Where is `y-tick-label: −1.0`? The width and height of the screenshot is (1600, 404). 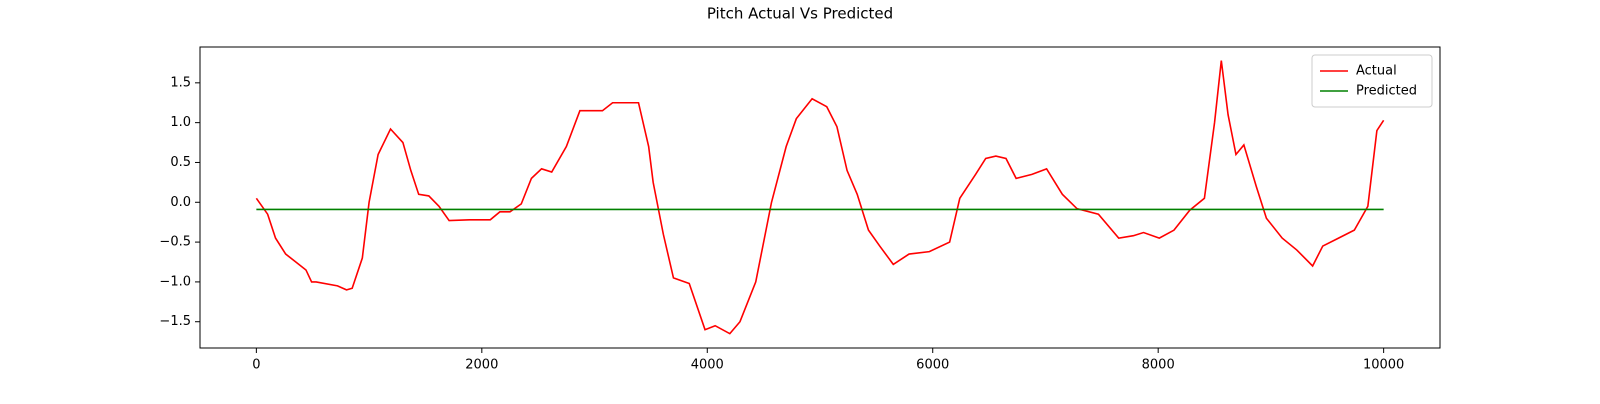
y-tick-label: −1.0 is located at coordinates (175, 281).